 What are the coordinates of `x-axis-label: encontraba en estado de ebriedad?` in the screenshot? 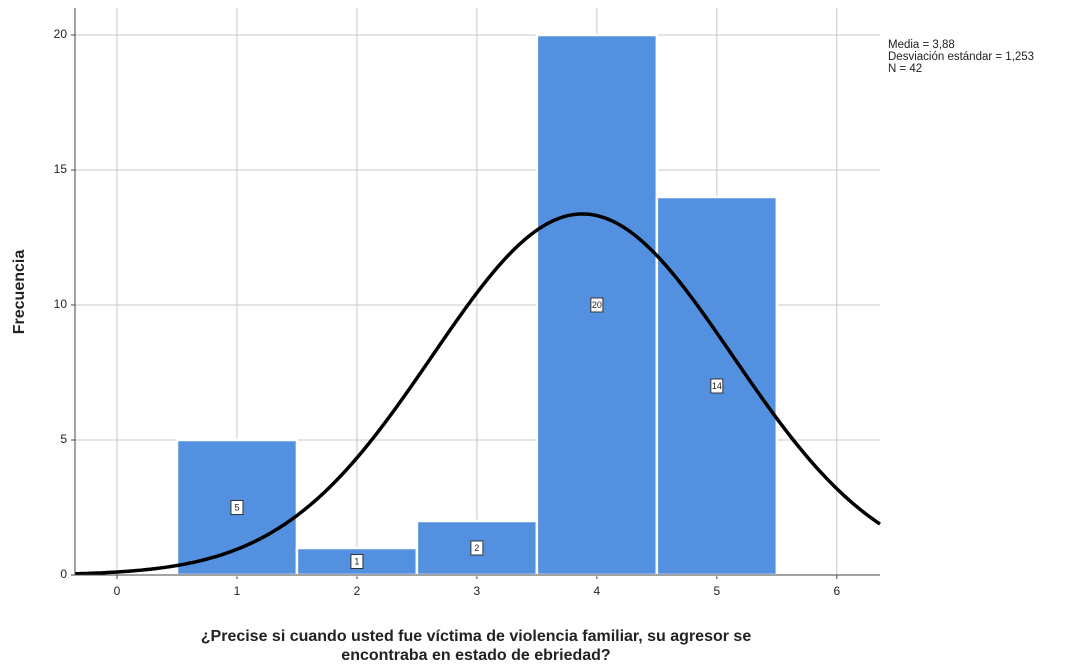 It's located at (475, 655).